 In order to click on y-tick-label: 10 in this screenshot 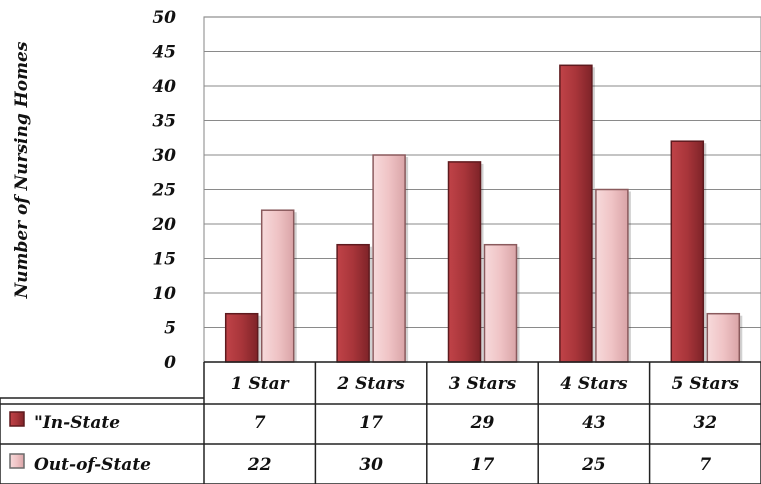, I will do `click(164, 294)`.